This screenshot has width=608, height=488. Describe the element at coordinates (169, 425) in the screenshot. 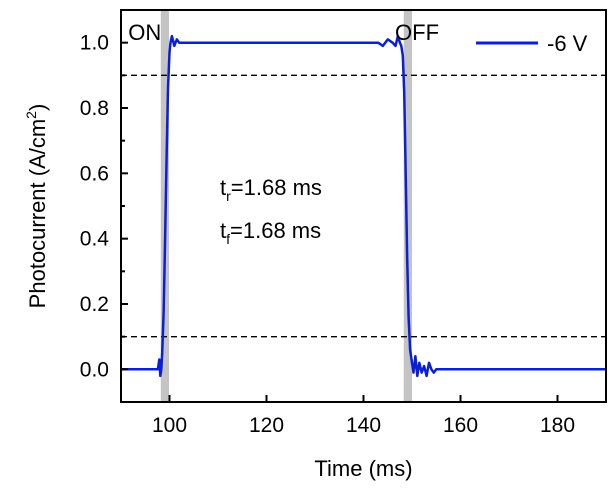

I see `x-tick-label: 100` at that location.